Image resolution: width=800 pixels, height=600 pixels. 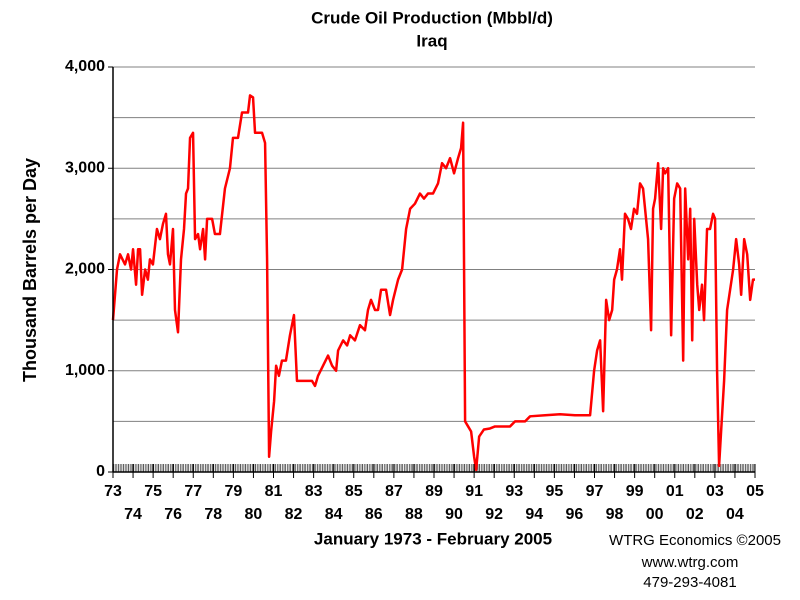 I want to click on chart-subtitle: Iraq, so click(x=431, y=40).